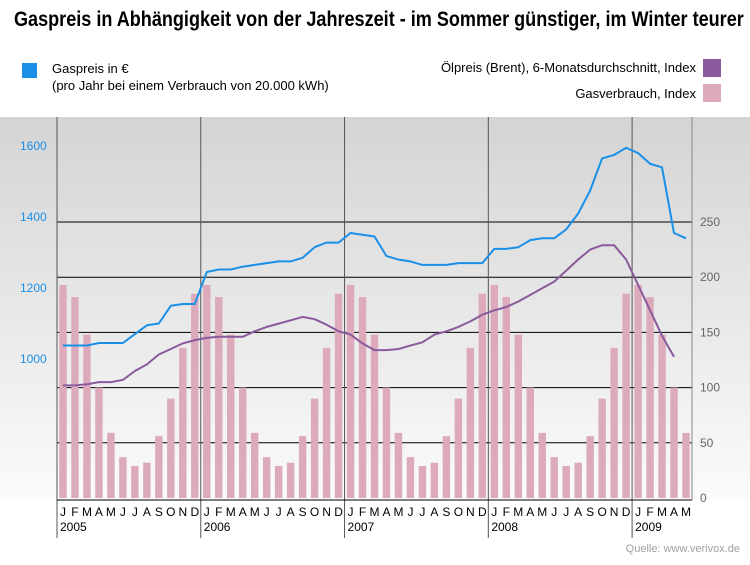 Image resolution: width=750 pixels, height=565 pixels. I want to click on year-tick-label: 2009, so click(648, 527).